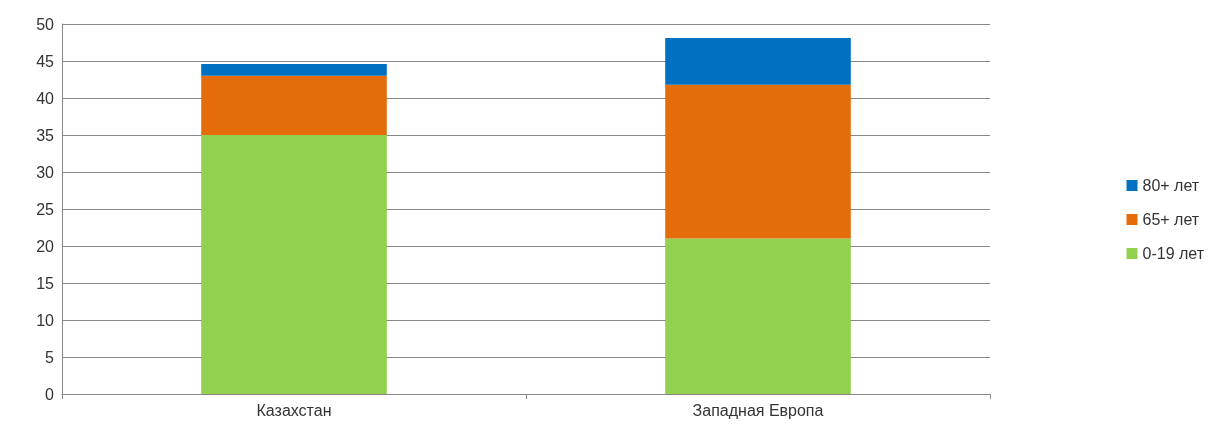 The height and width of the screenshot is (439, 1219). Describe the element at coordinates (50, 394) in the screenshot. I see `y-tick-label: 0` at that location.